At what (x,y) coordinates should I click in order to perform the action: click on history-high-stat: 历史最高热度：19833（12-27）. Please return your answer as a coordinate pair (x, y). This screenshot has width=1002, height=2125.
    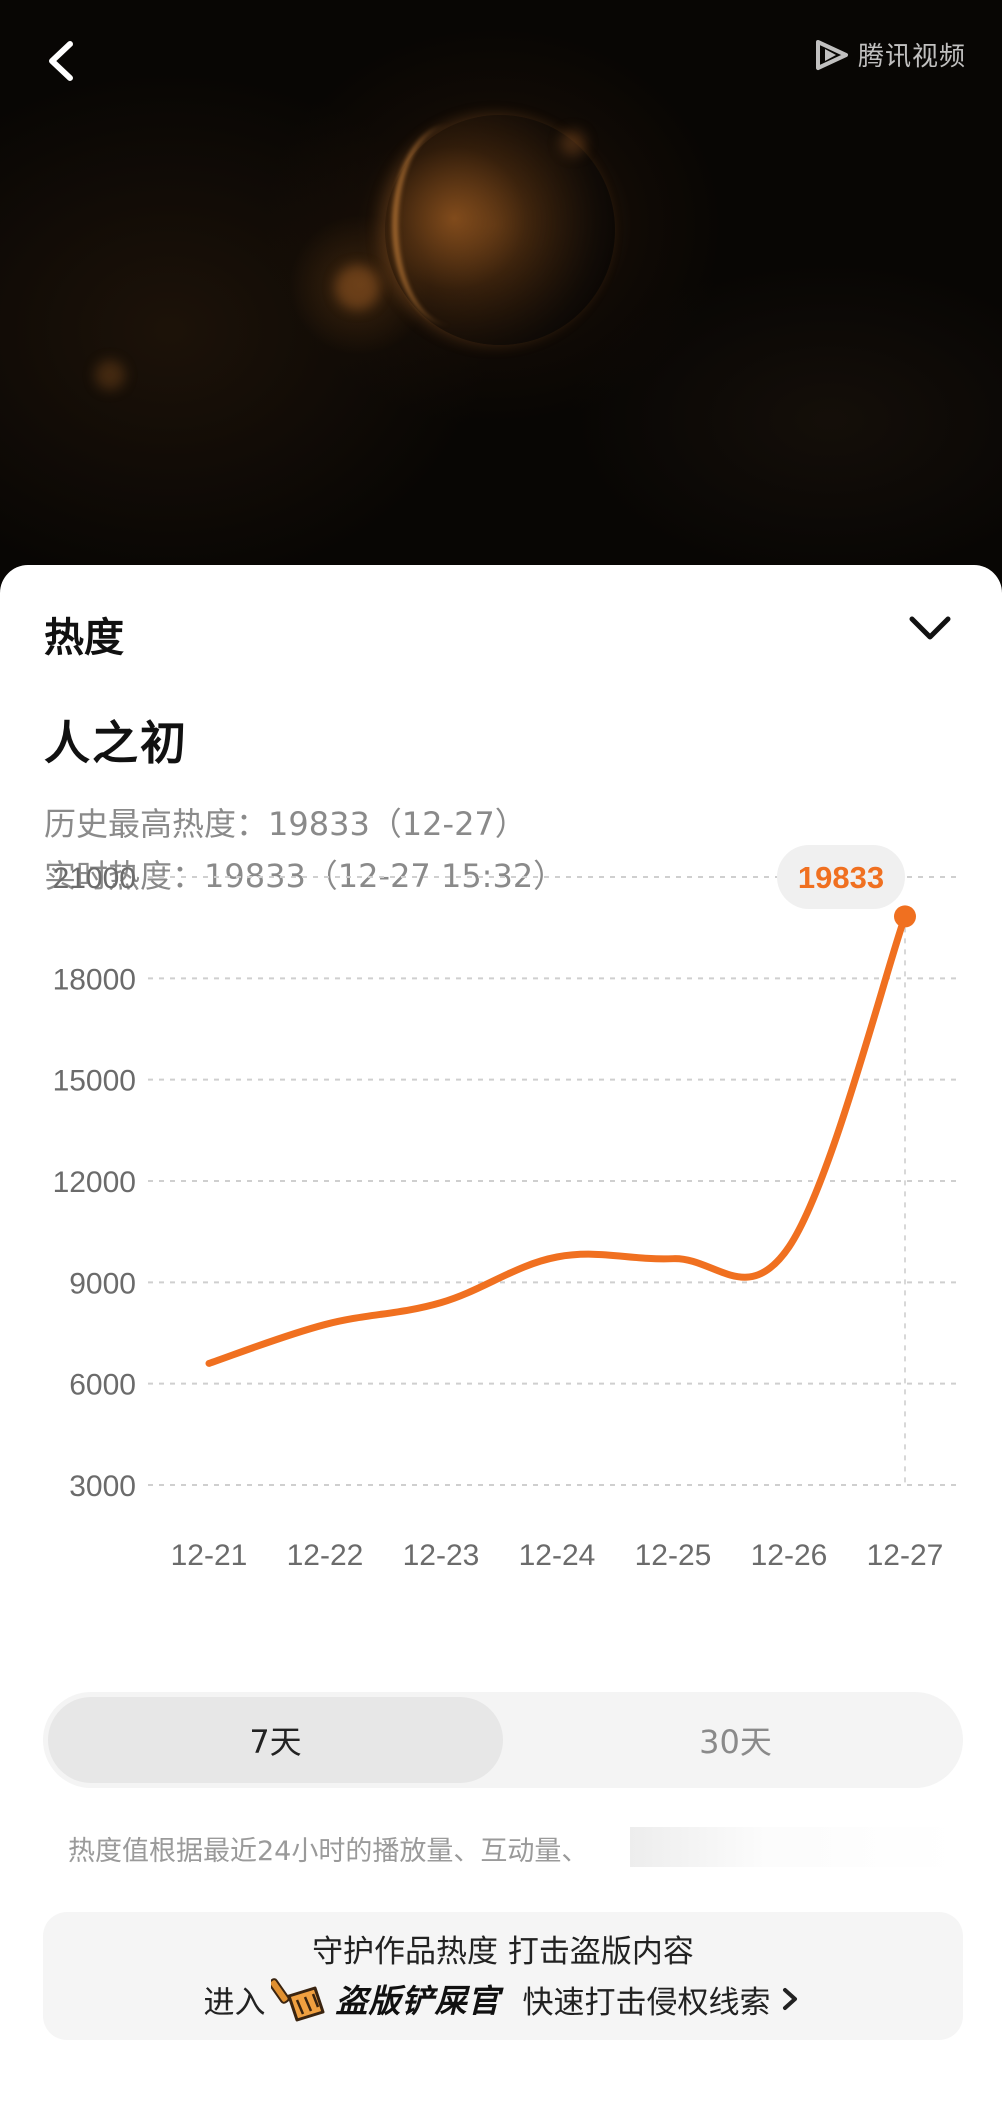
    Looking at the image, I should click on (285, 824).